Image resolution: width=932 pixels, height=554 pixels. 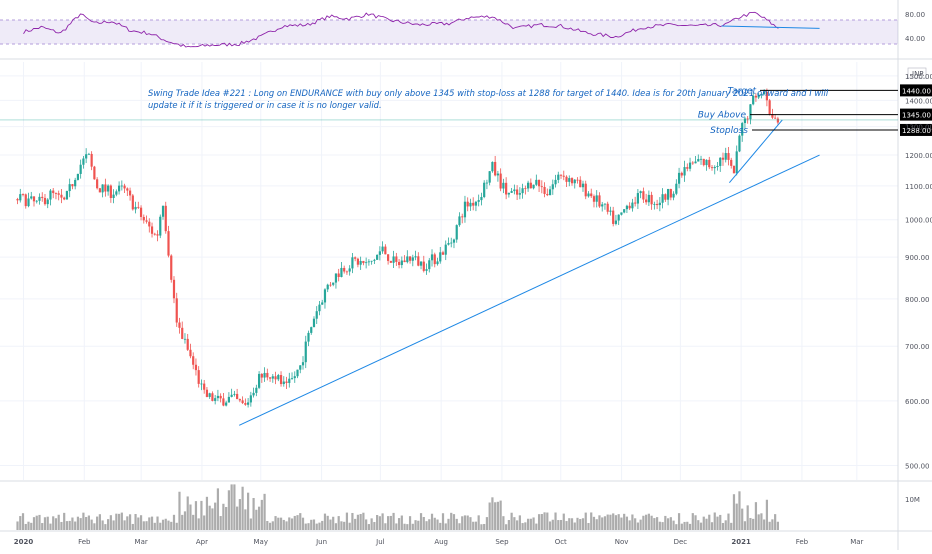 I want to click on price-tick-label: 700.00, so click(x=917, y=347).